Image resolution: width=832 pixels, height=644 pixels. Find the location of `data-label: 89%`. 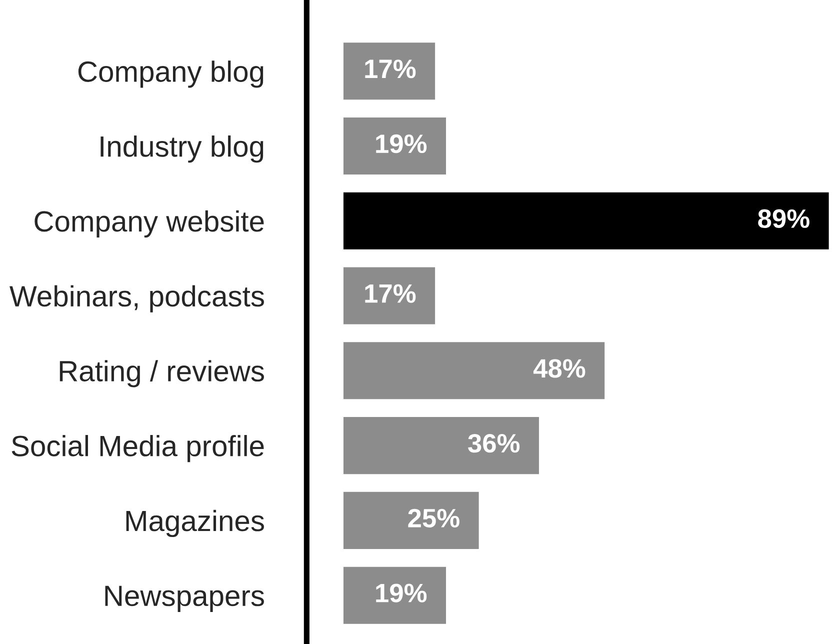

data-label: 89% is located at coordinates (784, 218).